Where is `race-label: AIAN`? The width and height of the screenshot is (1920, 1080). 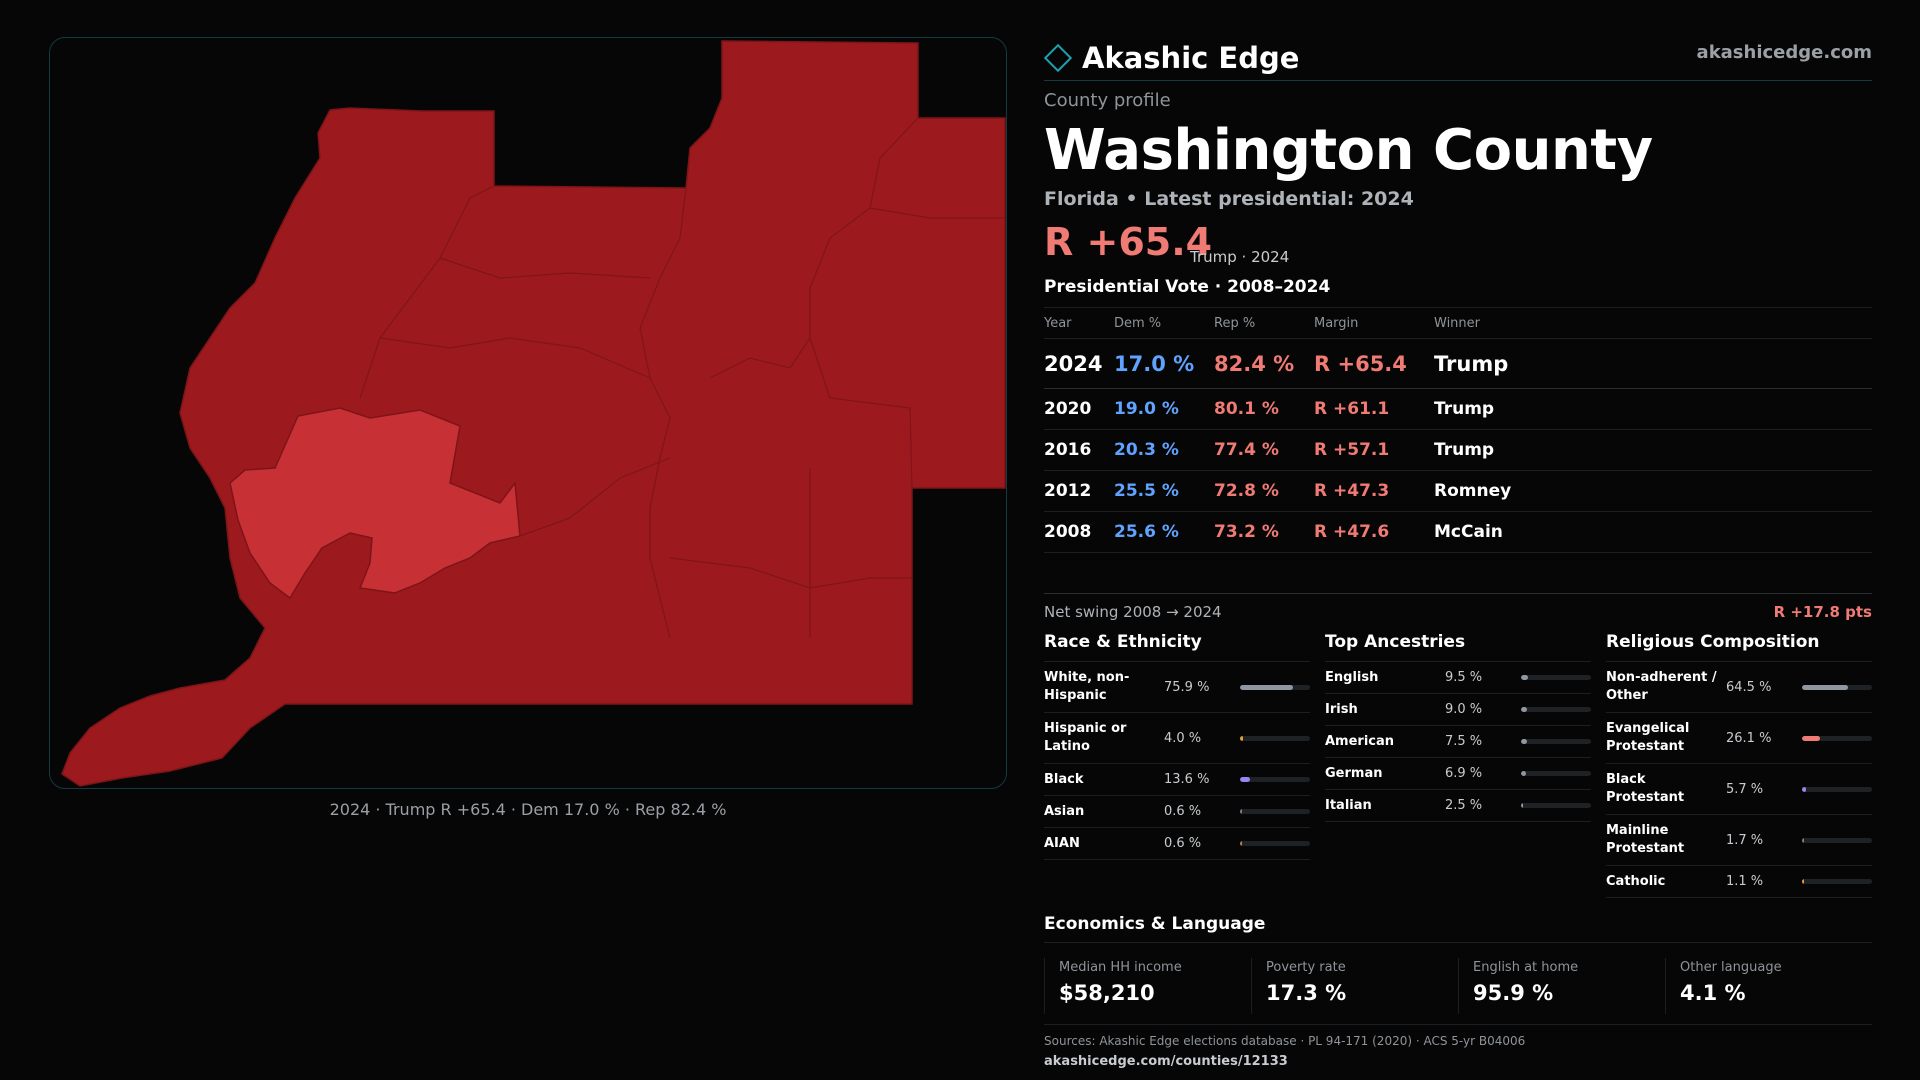
race-label: AIAN is located at coordinates (1062, 843).